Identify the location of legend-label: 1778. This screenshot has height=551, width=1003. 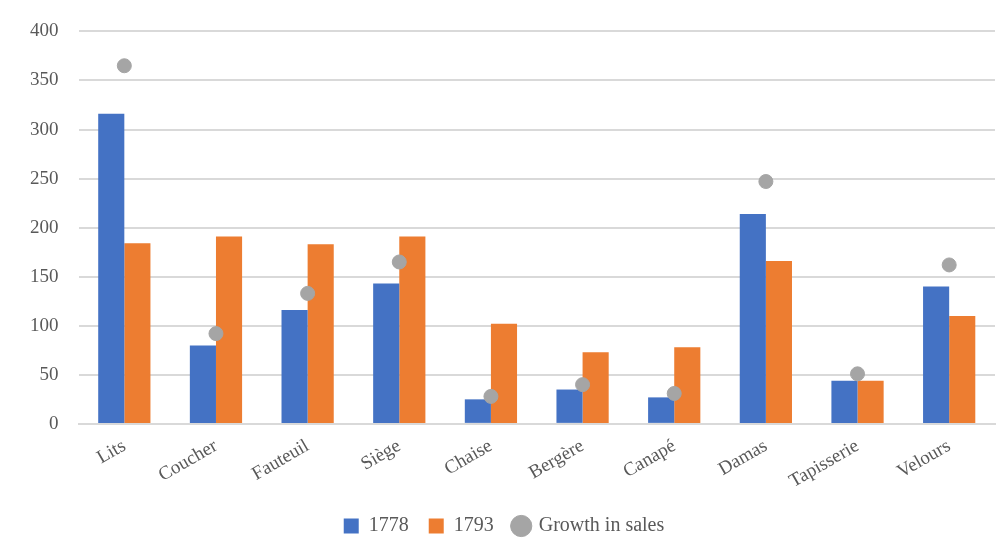
(388, 524).